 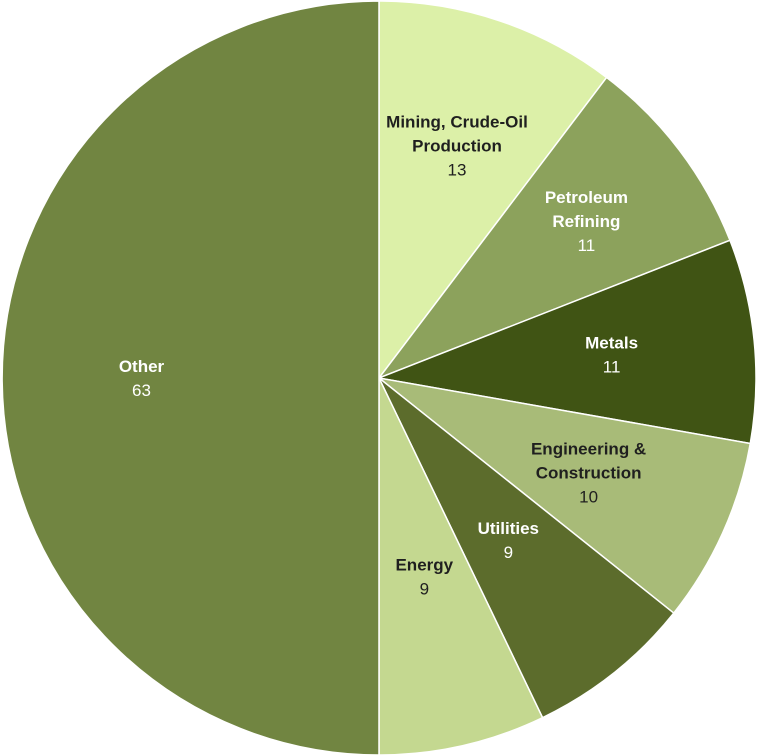 What do you see at coordinates (611, 355) in the screenshot?
I see `slice-label-metals: Metals 11` at bounding box center [611, 355].